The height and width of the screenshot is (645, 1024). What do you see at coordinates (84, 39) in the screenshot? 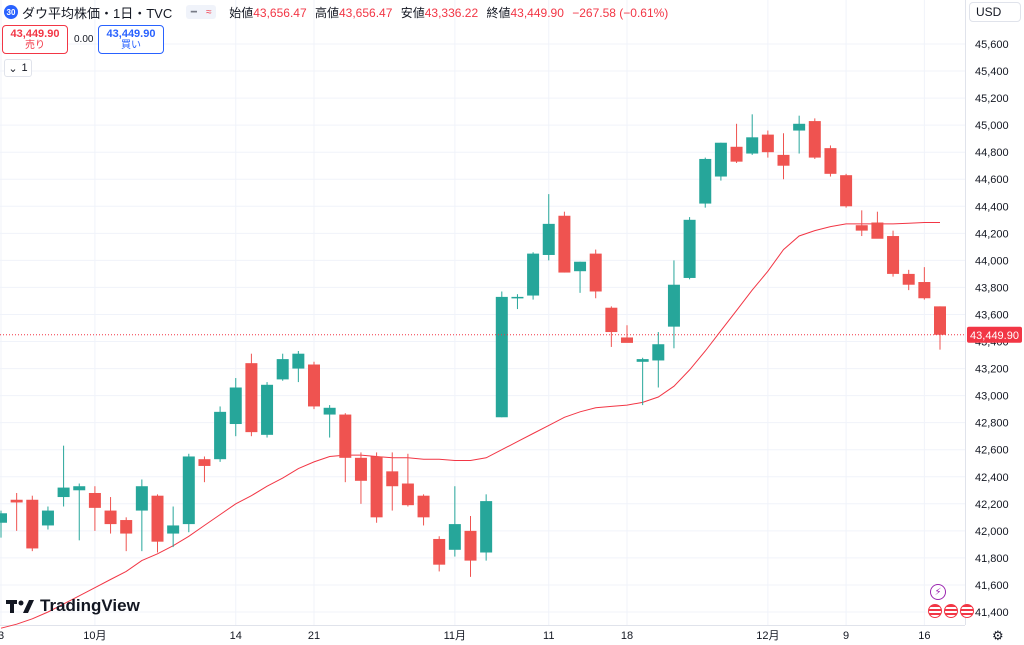
I see `spread-value: 0.00` at bounding box center [84, 39].